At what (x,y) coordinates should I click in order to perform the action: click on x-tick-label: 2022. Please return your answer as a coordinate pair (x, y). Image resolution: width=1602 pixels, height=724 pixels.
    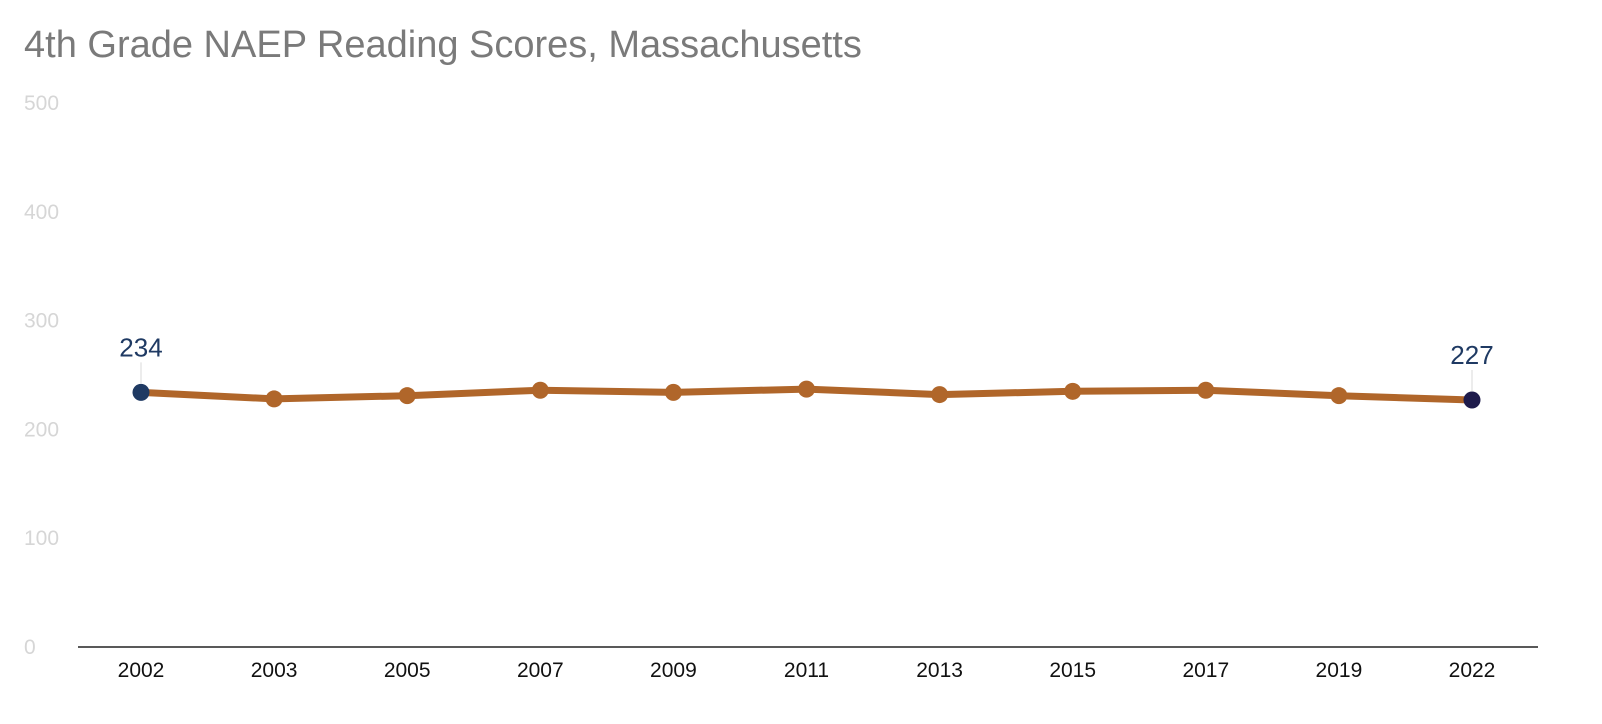
    Looking at the image, I should click on (1472, 670).